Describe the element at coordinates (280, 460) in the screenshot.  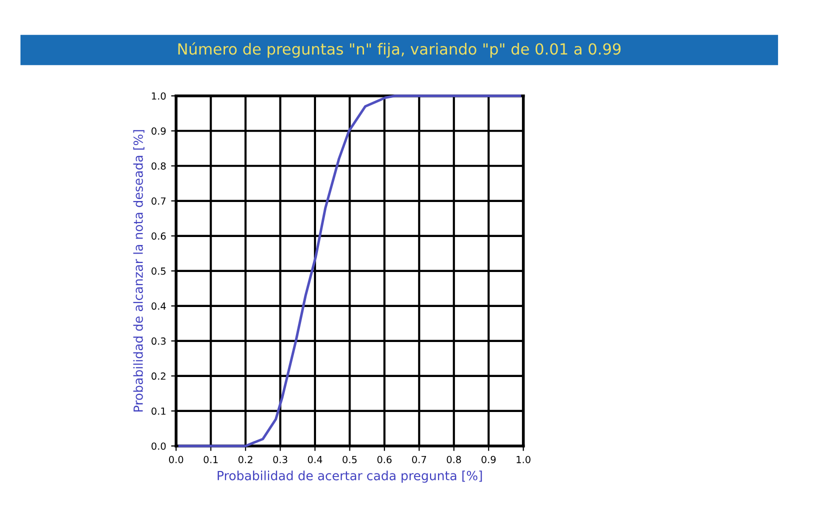
I see `x-tick-label: 0.3` at that location.